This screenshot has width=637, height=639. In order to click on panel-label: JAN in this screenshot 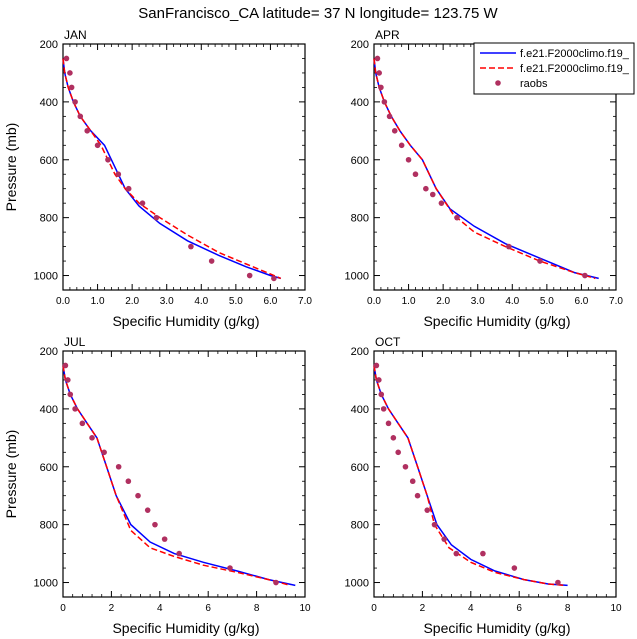, I will do `click(75, 35)`.